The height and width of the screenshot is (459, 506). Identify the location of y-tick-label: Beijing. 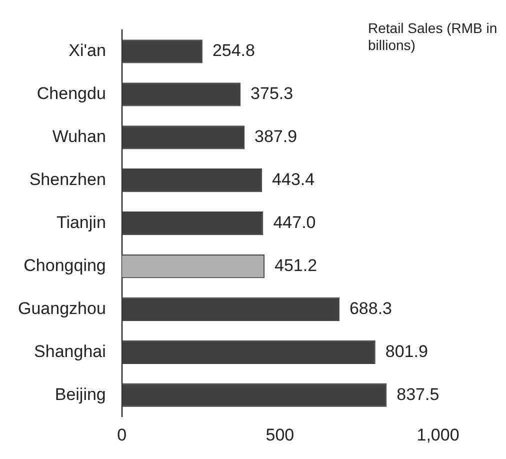
(80, 394).